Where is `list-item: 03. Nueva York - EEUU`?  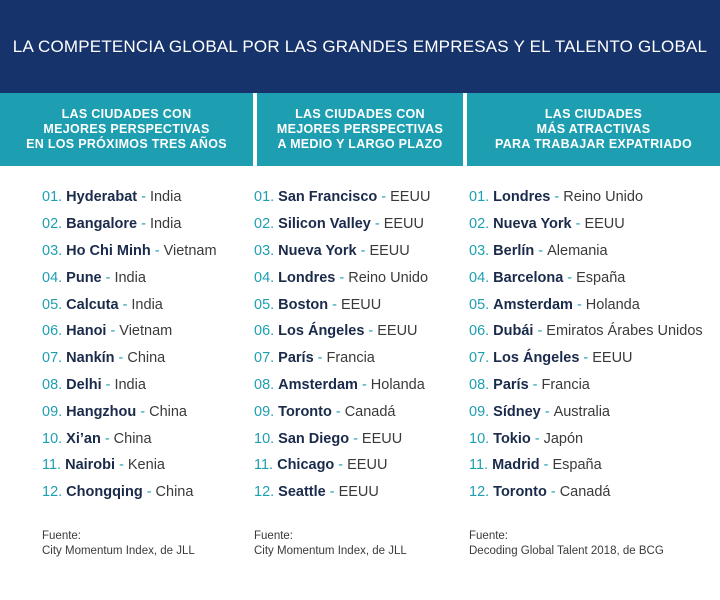
list-item: 03. Nueva York - EEUU is located at coordinates (342, 251).